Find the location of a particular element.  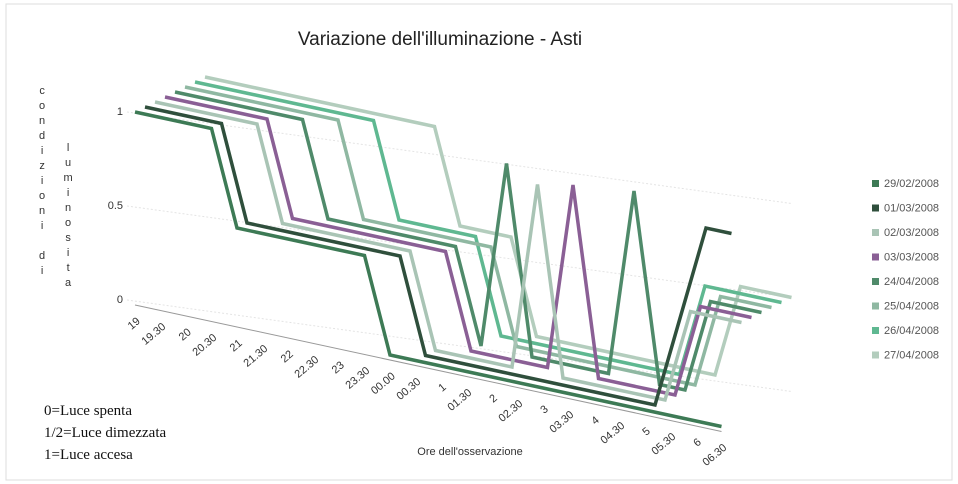

x-tick-label: 04.30 is located at coordinates (612, 433).